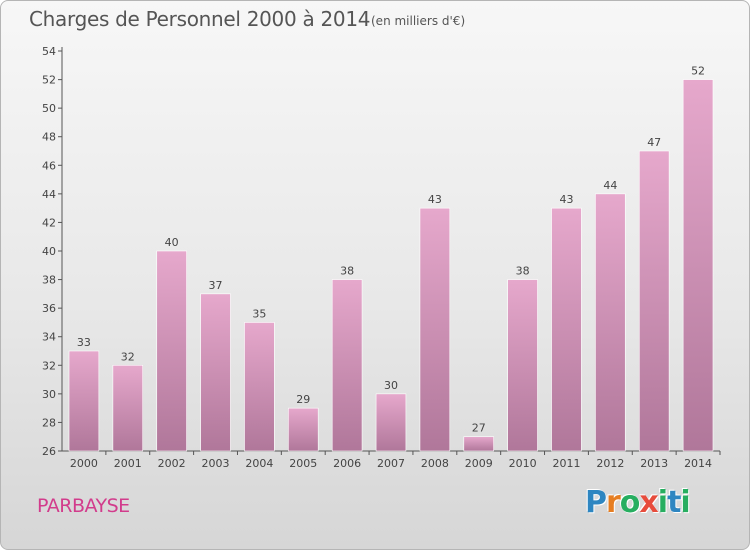 This screenshot has width=750, height=550. What do you see at coordinates (478, 444) in the screenshot?
I see `bar-2009` at bounding box center [478, 444].